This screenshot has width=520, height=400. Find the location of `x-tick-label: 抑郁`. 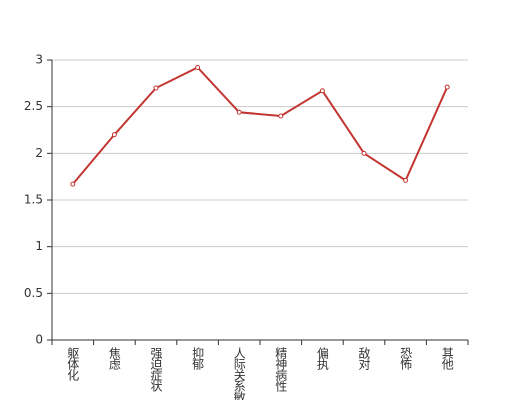

x-tick-label: 抑郁 is located at coordinates (198, 358).